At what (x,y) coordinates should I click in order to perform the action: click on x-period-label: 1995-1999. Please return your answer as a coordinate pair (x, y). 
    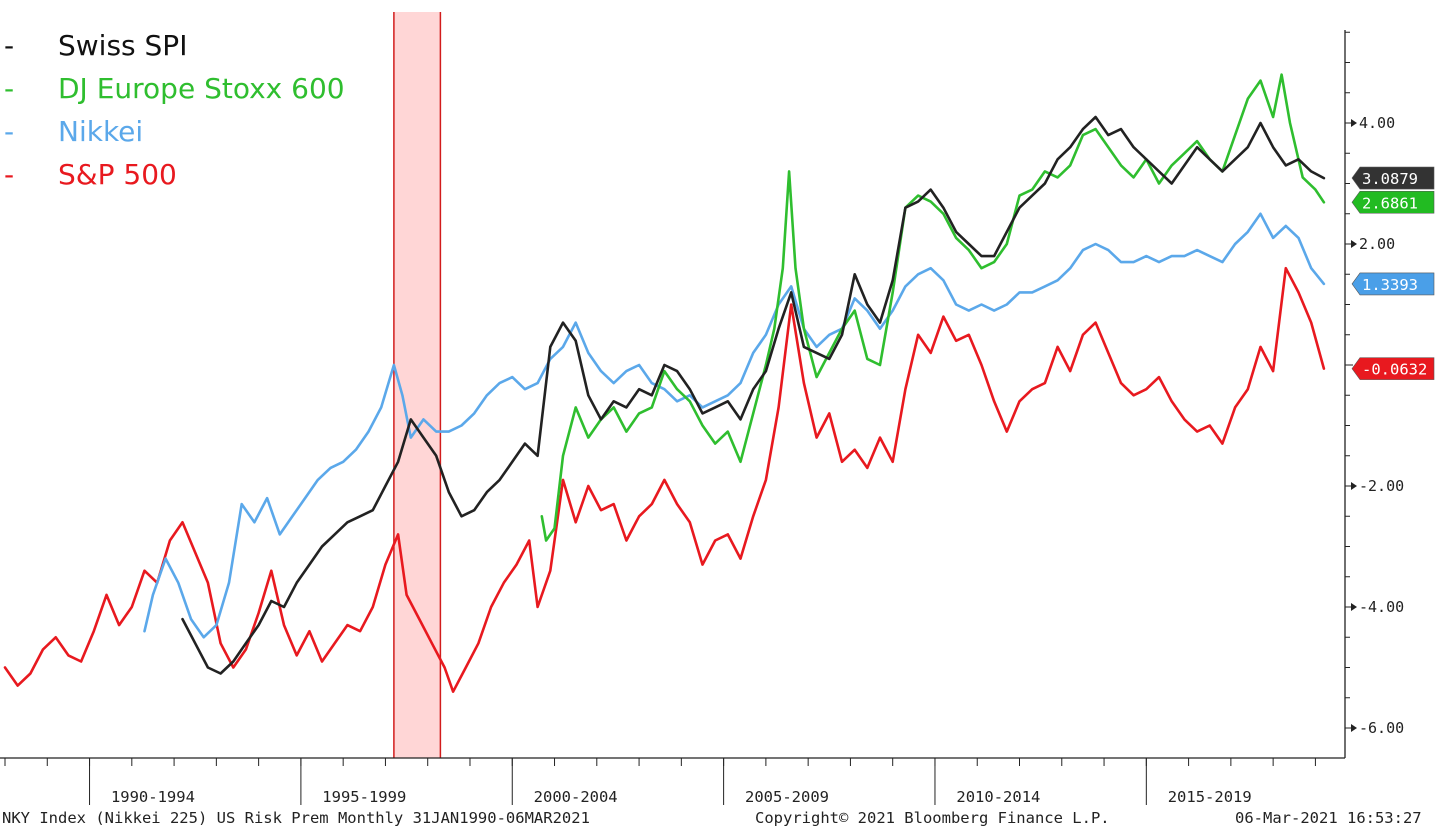
    Looking at the image, I should click on (364, 797).